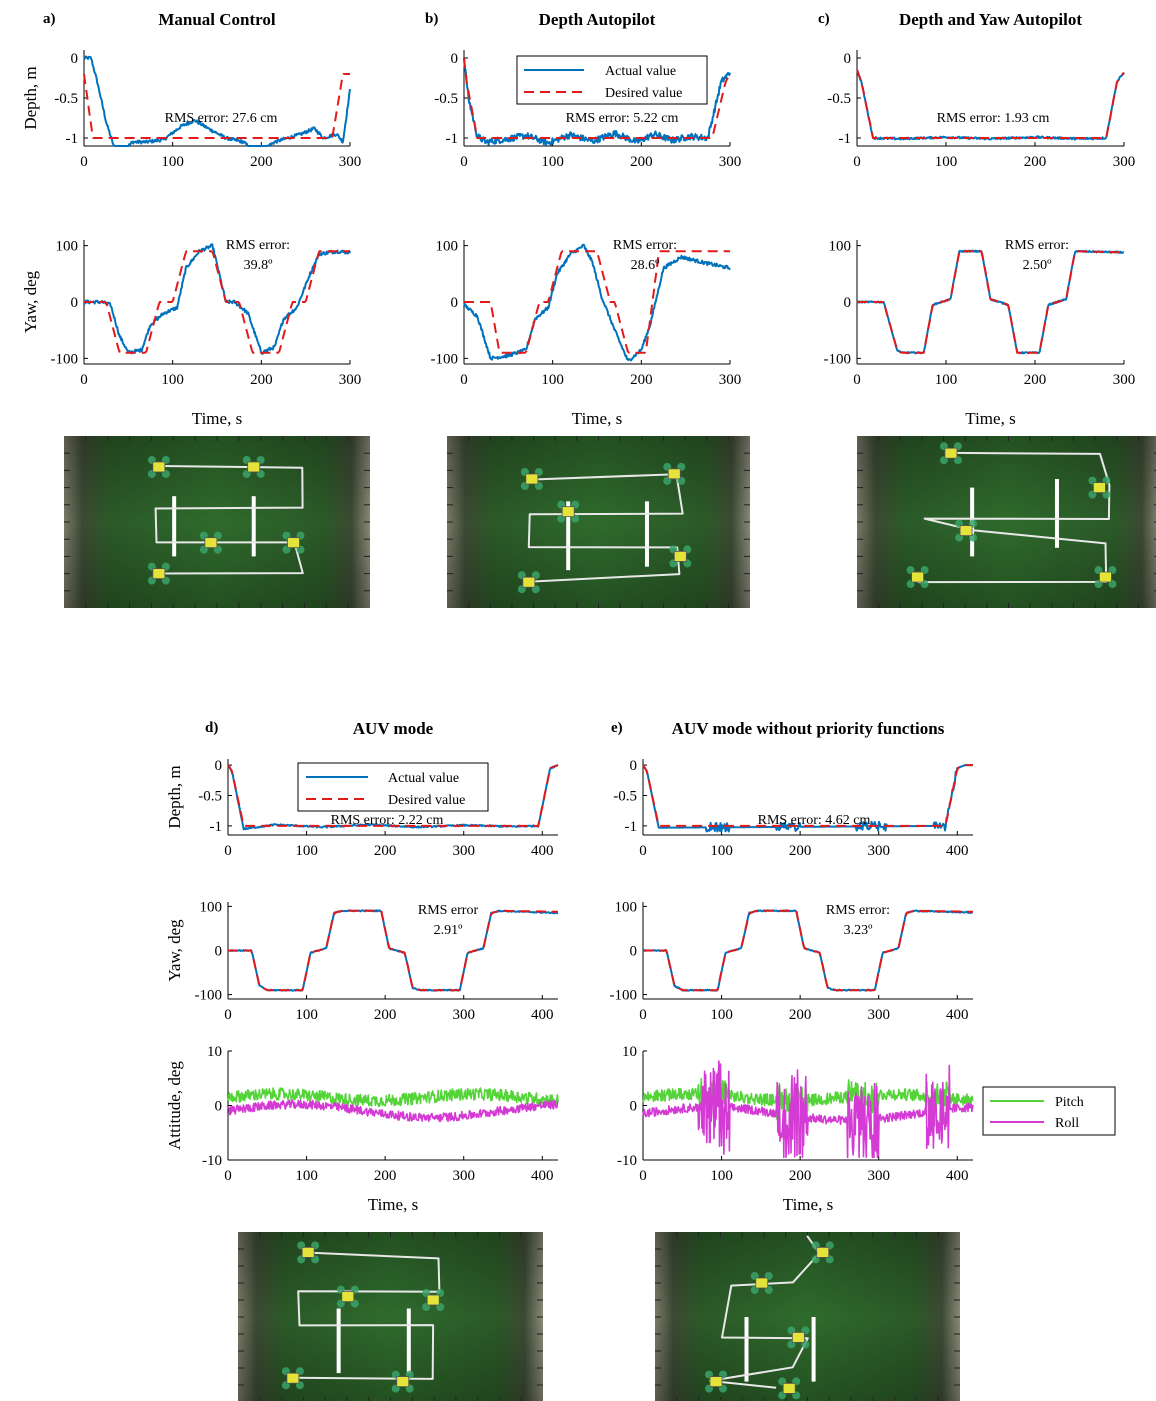 Image resolution: width=1156 pixels, height=1401 pixels. What do you see at coordinates (824, 19) in the screenshot?
I see `panel-letter: c)` at bounding box center [824, 19].